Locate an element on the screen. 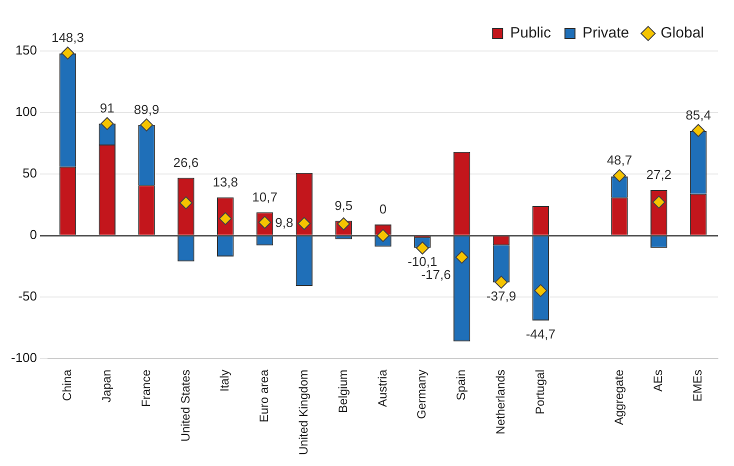  data-label: 13,8 is located at coordinates (225, 182).